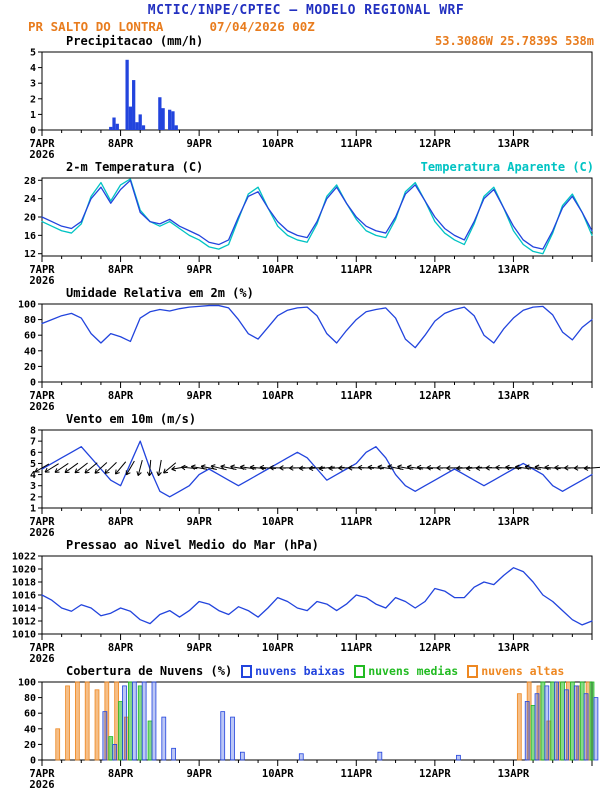 This screenshot has width=612, height=792. I want to click on nuvens-medias-swatch-icon, so click(360, 671).